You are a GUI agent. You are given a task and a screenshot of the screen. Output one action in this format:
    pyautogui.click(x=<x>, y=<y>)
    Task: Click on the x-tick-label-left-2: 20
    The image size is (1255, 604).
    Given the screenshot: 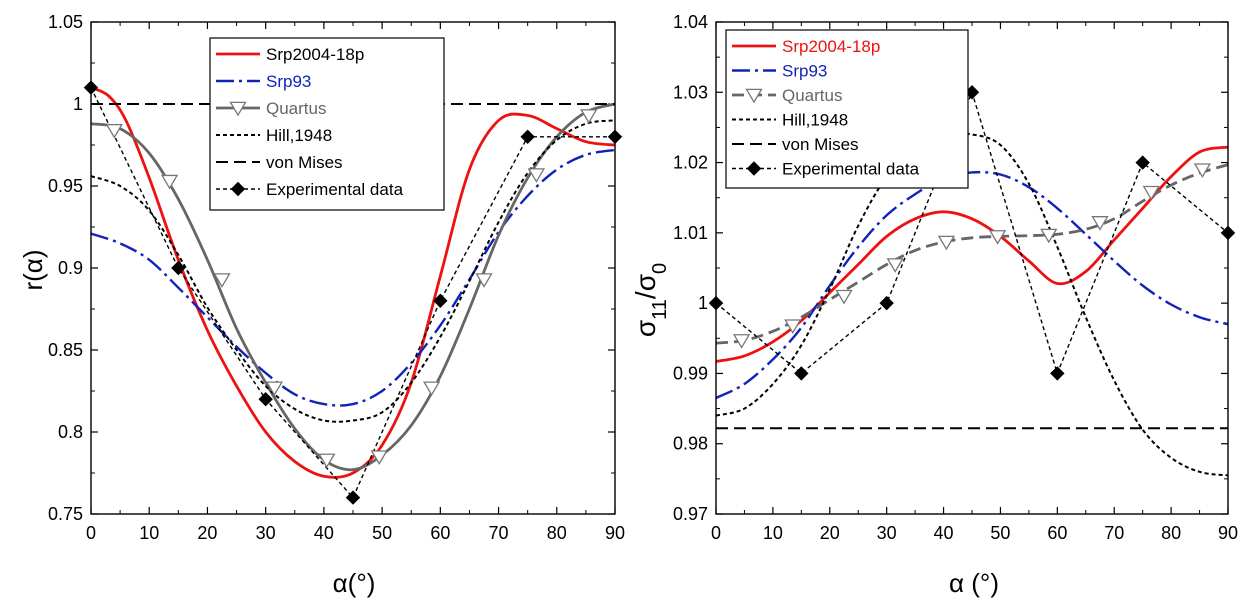 What is the action you would take?
    pyautogui.click(x=207, y=533)
    